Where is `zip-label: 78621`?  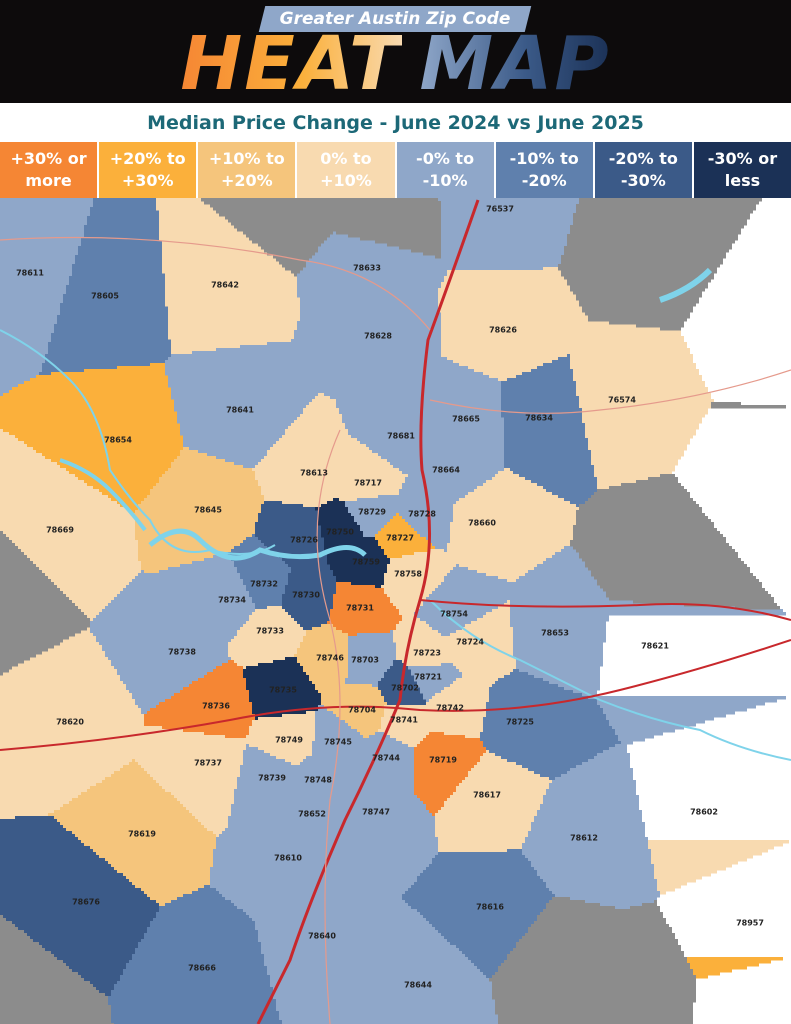
zip-label: 78621 is located at coordinates (655, 646).